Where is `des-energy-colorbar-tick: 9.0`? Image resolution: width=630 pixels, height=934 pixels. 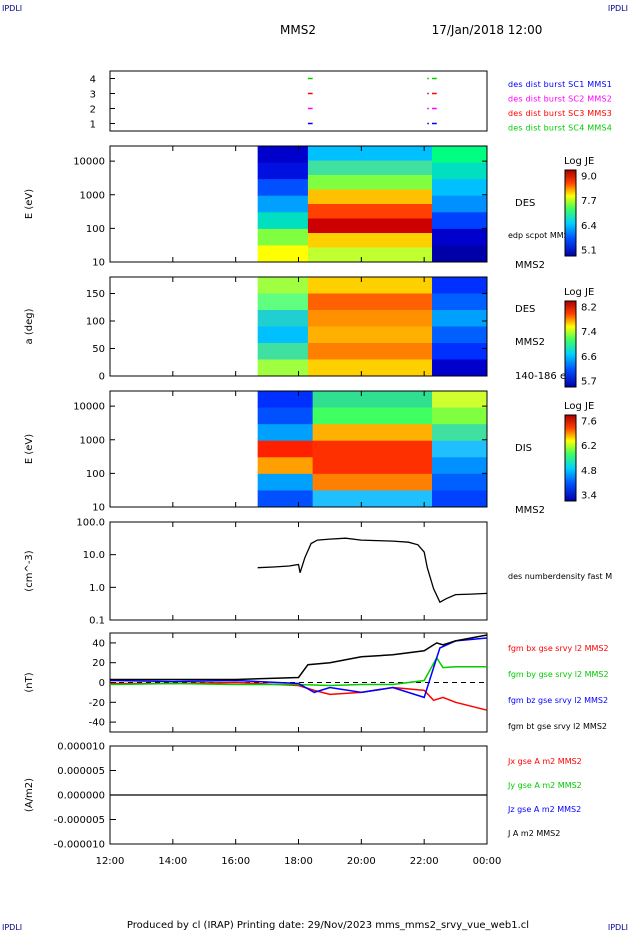
des-energy-colorbar-tick: 9.0 is located at coordinates (589, 177).